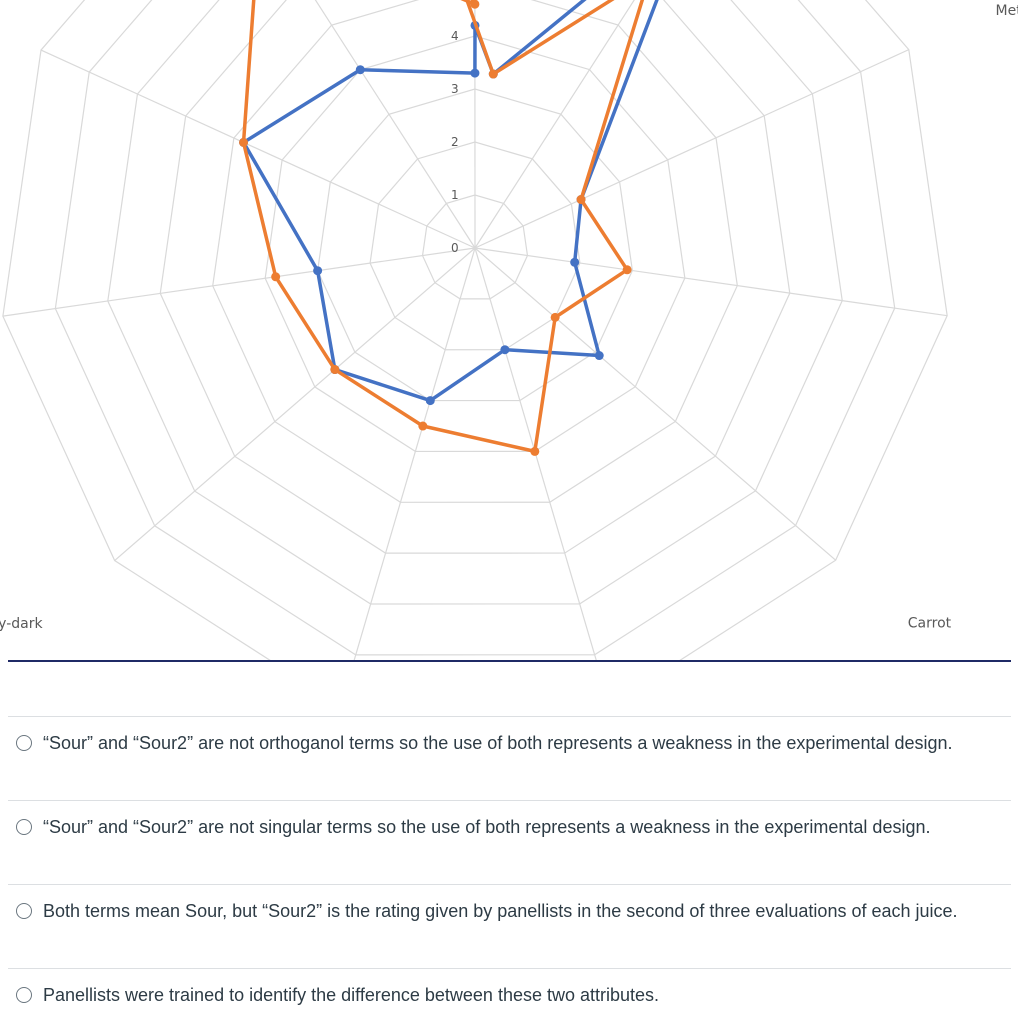  What do you see at coordinates (930, 624) in the screenshot?
I see `axis-label: Carrot` at bounding box center [930, 624].